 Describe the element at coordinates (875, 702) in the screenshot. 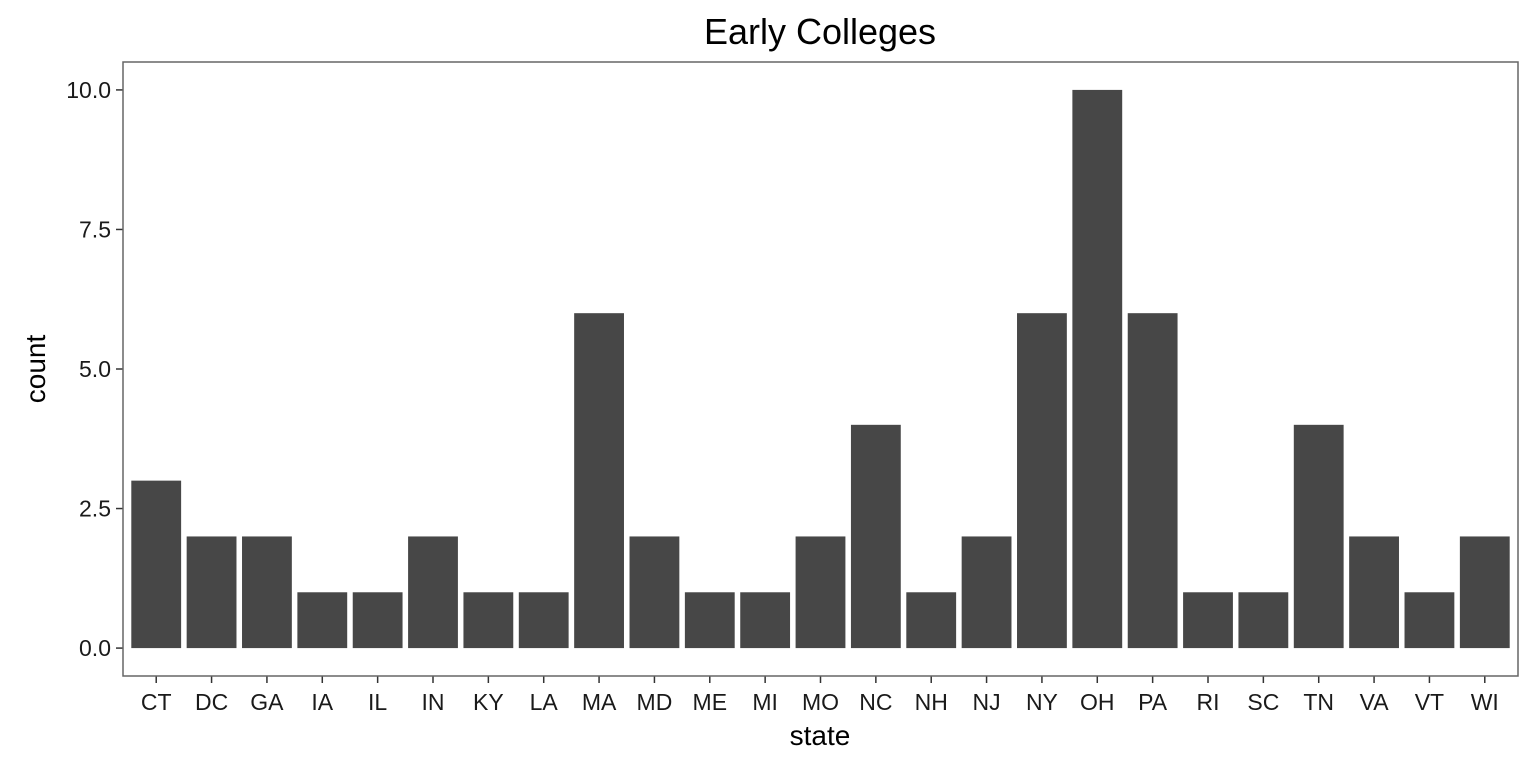

I see `x-tick-label: NC` at that location.